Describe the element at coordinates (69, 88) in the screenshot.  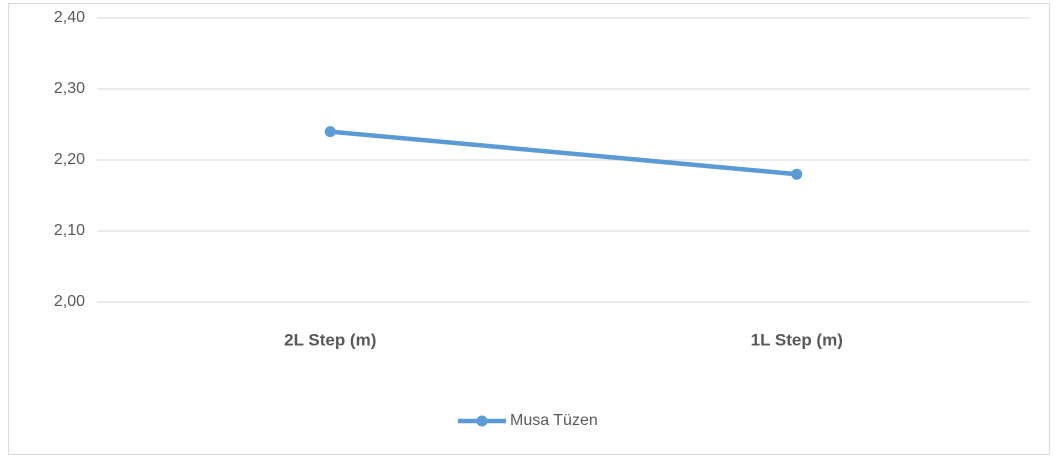
I see `y-tick-label: 2,30` at that location.